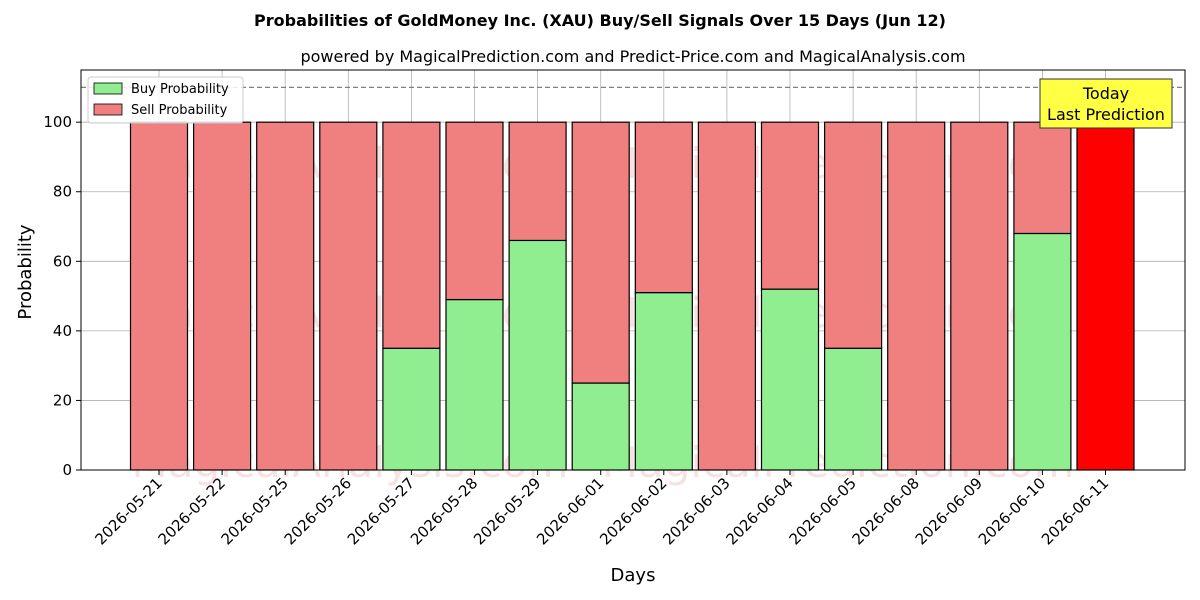  I want to click on legend-label-sell: Sell Probability, so click(179, 110).